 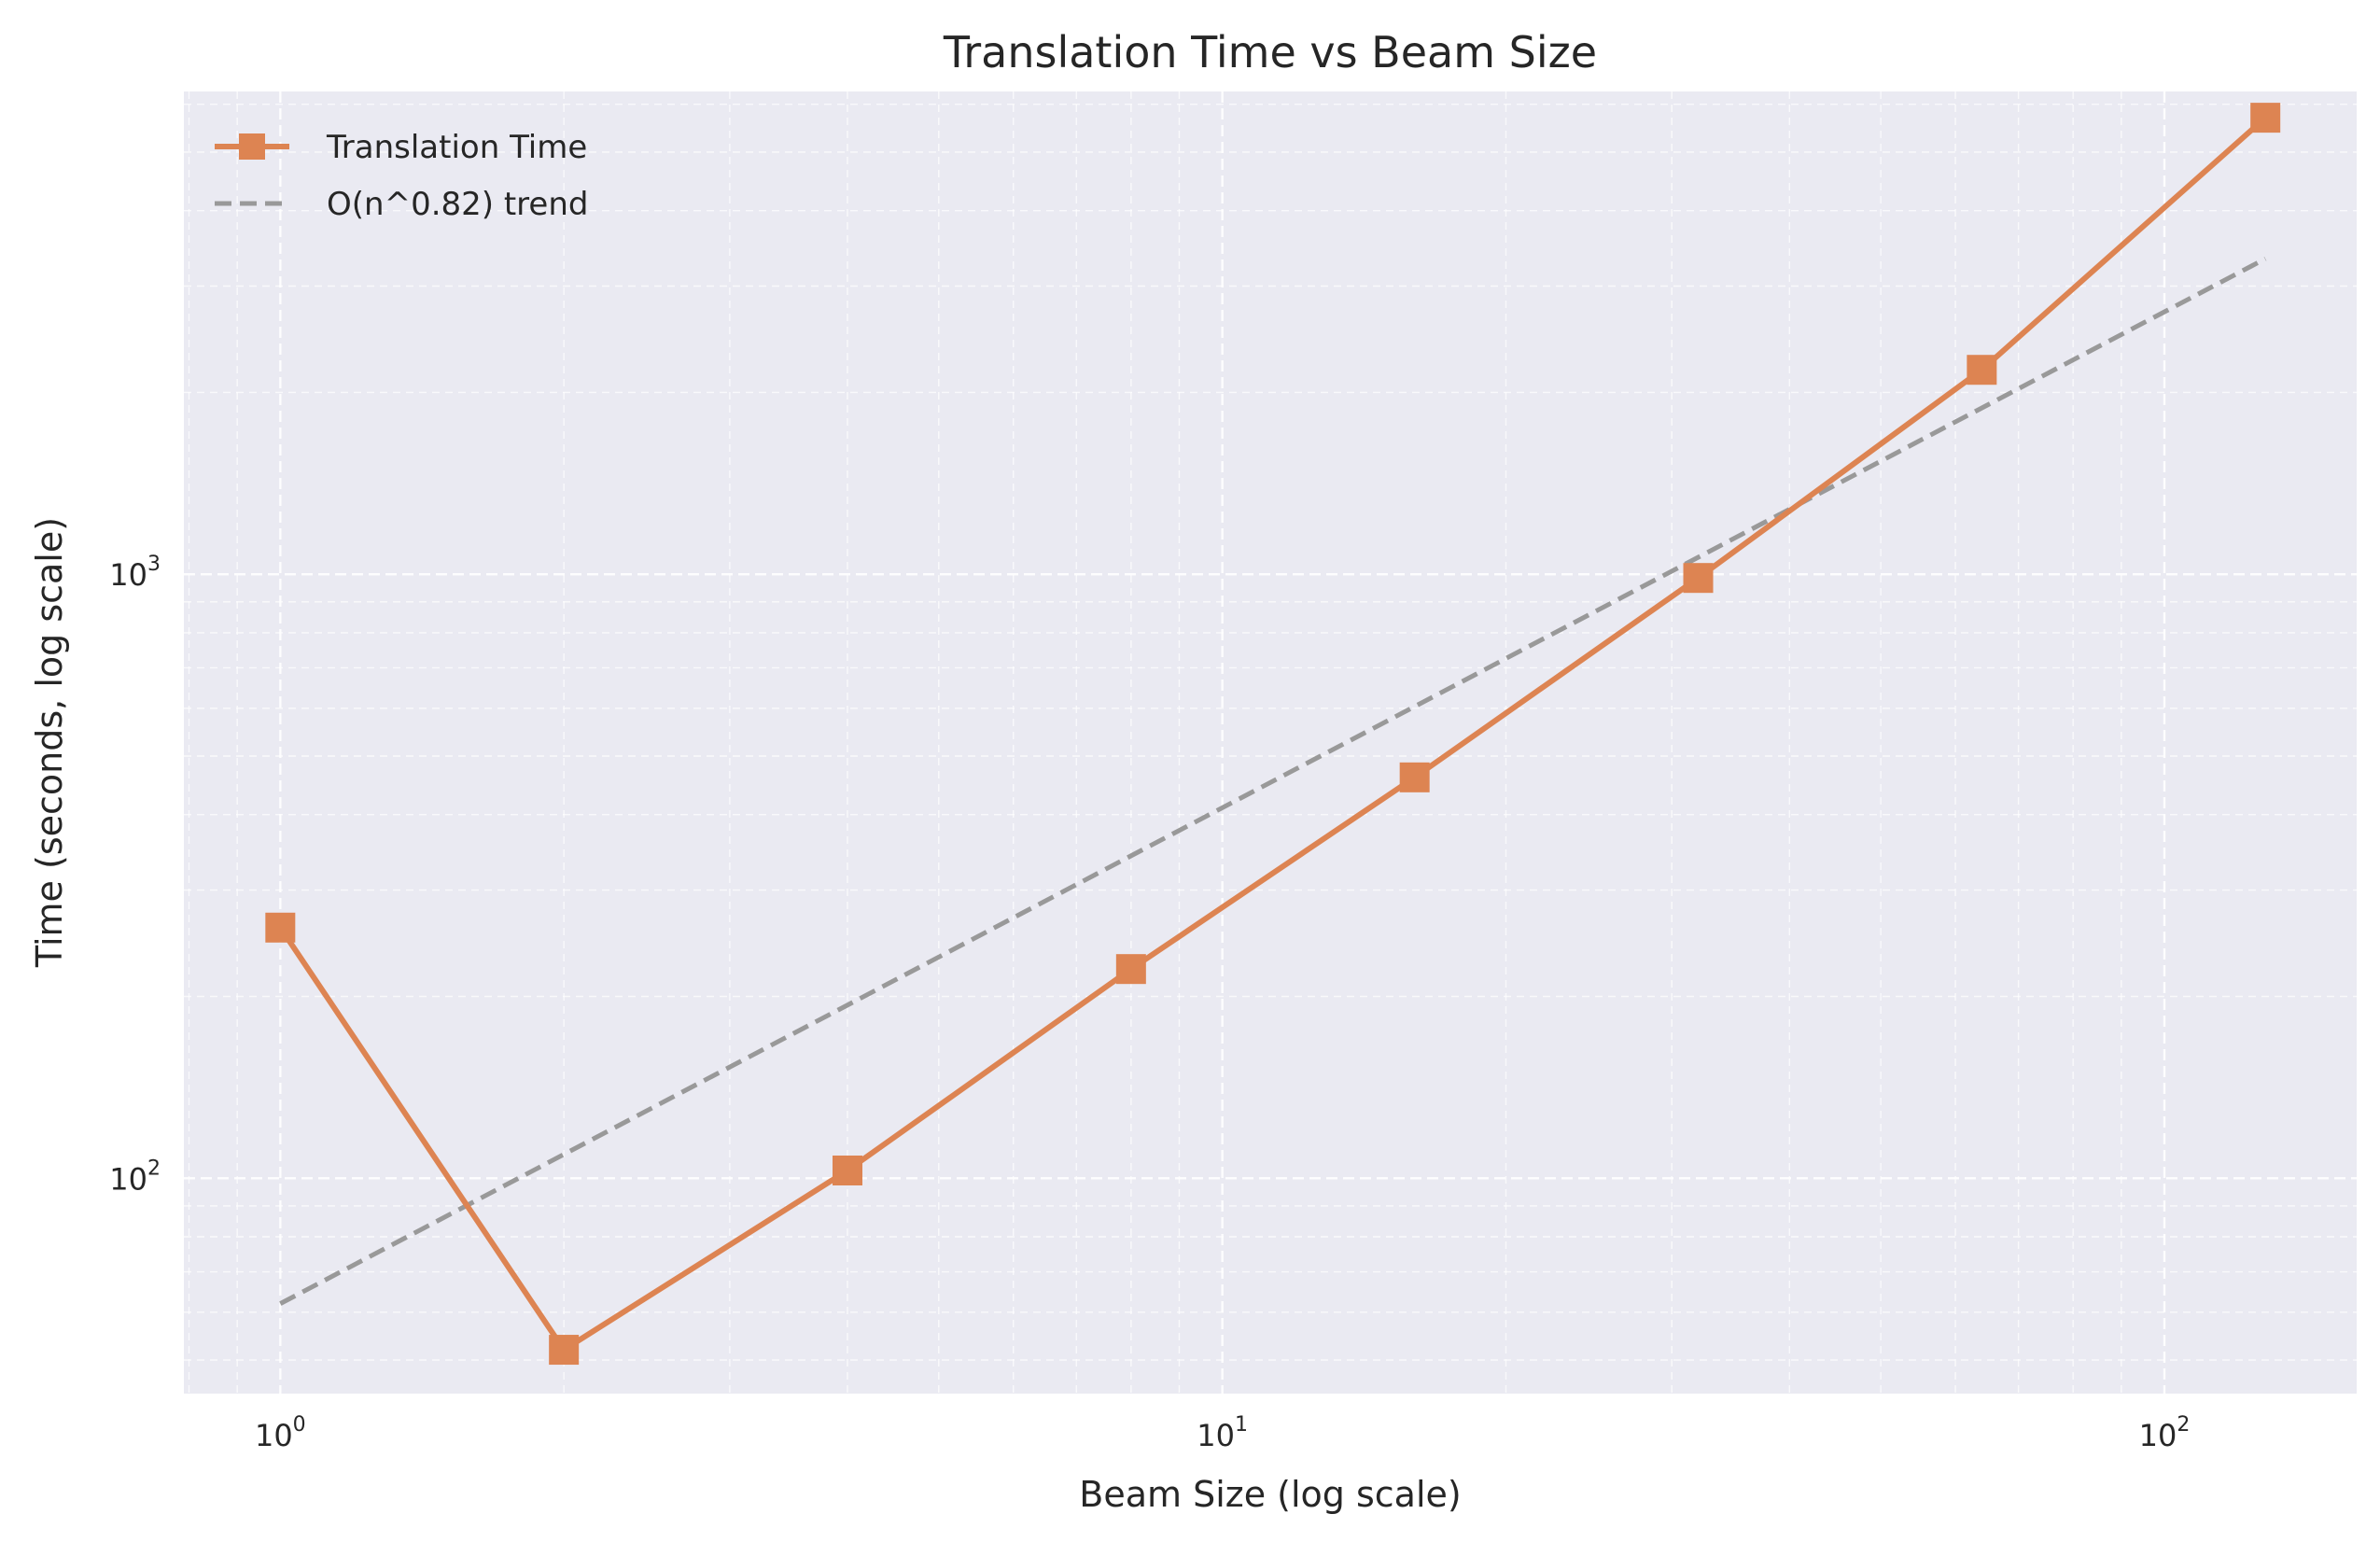 I want to click on y-tick-label: 10², so click(x=135, y=1176).